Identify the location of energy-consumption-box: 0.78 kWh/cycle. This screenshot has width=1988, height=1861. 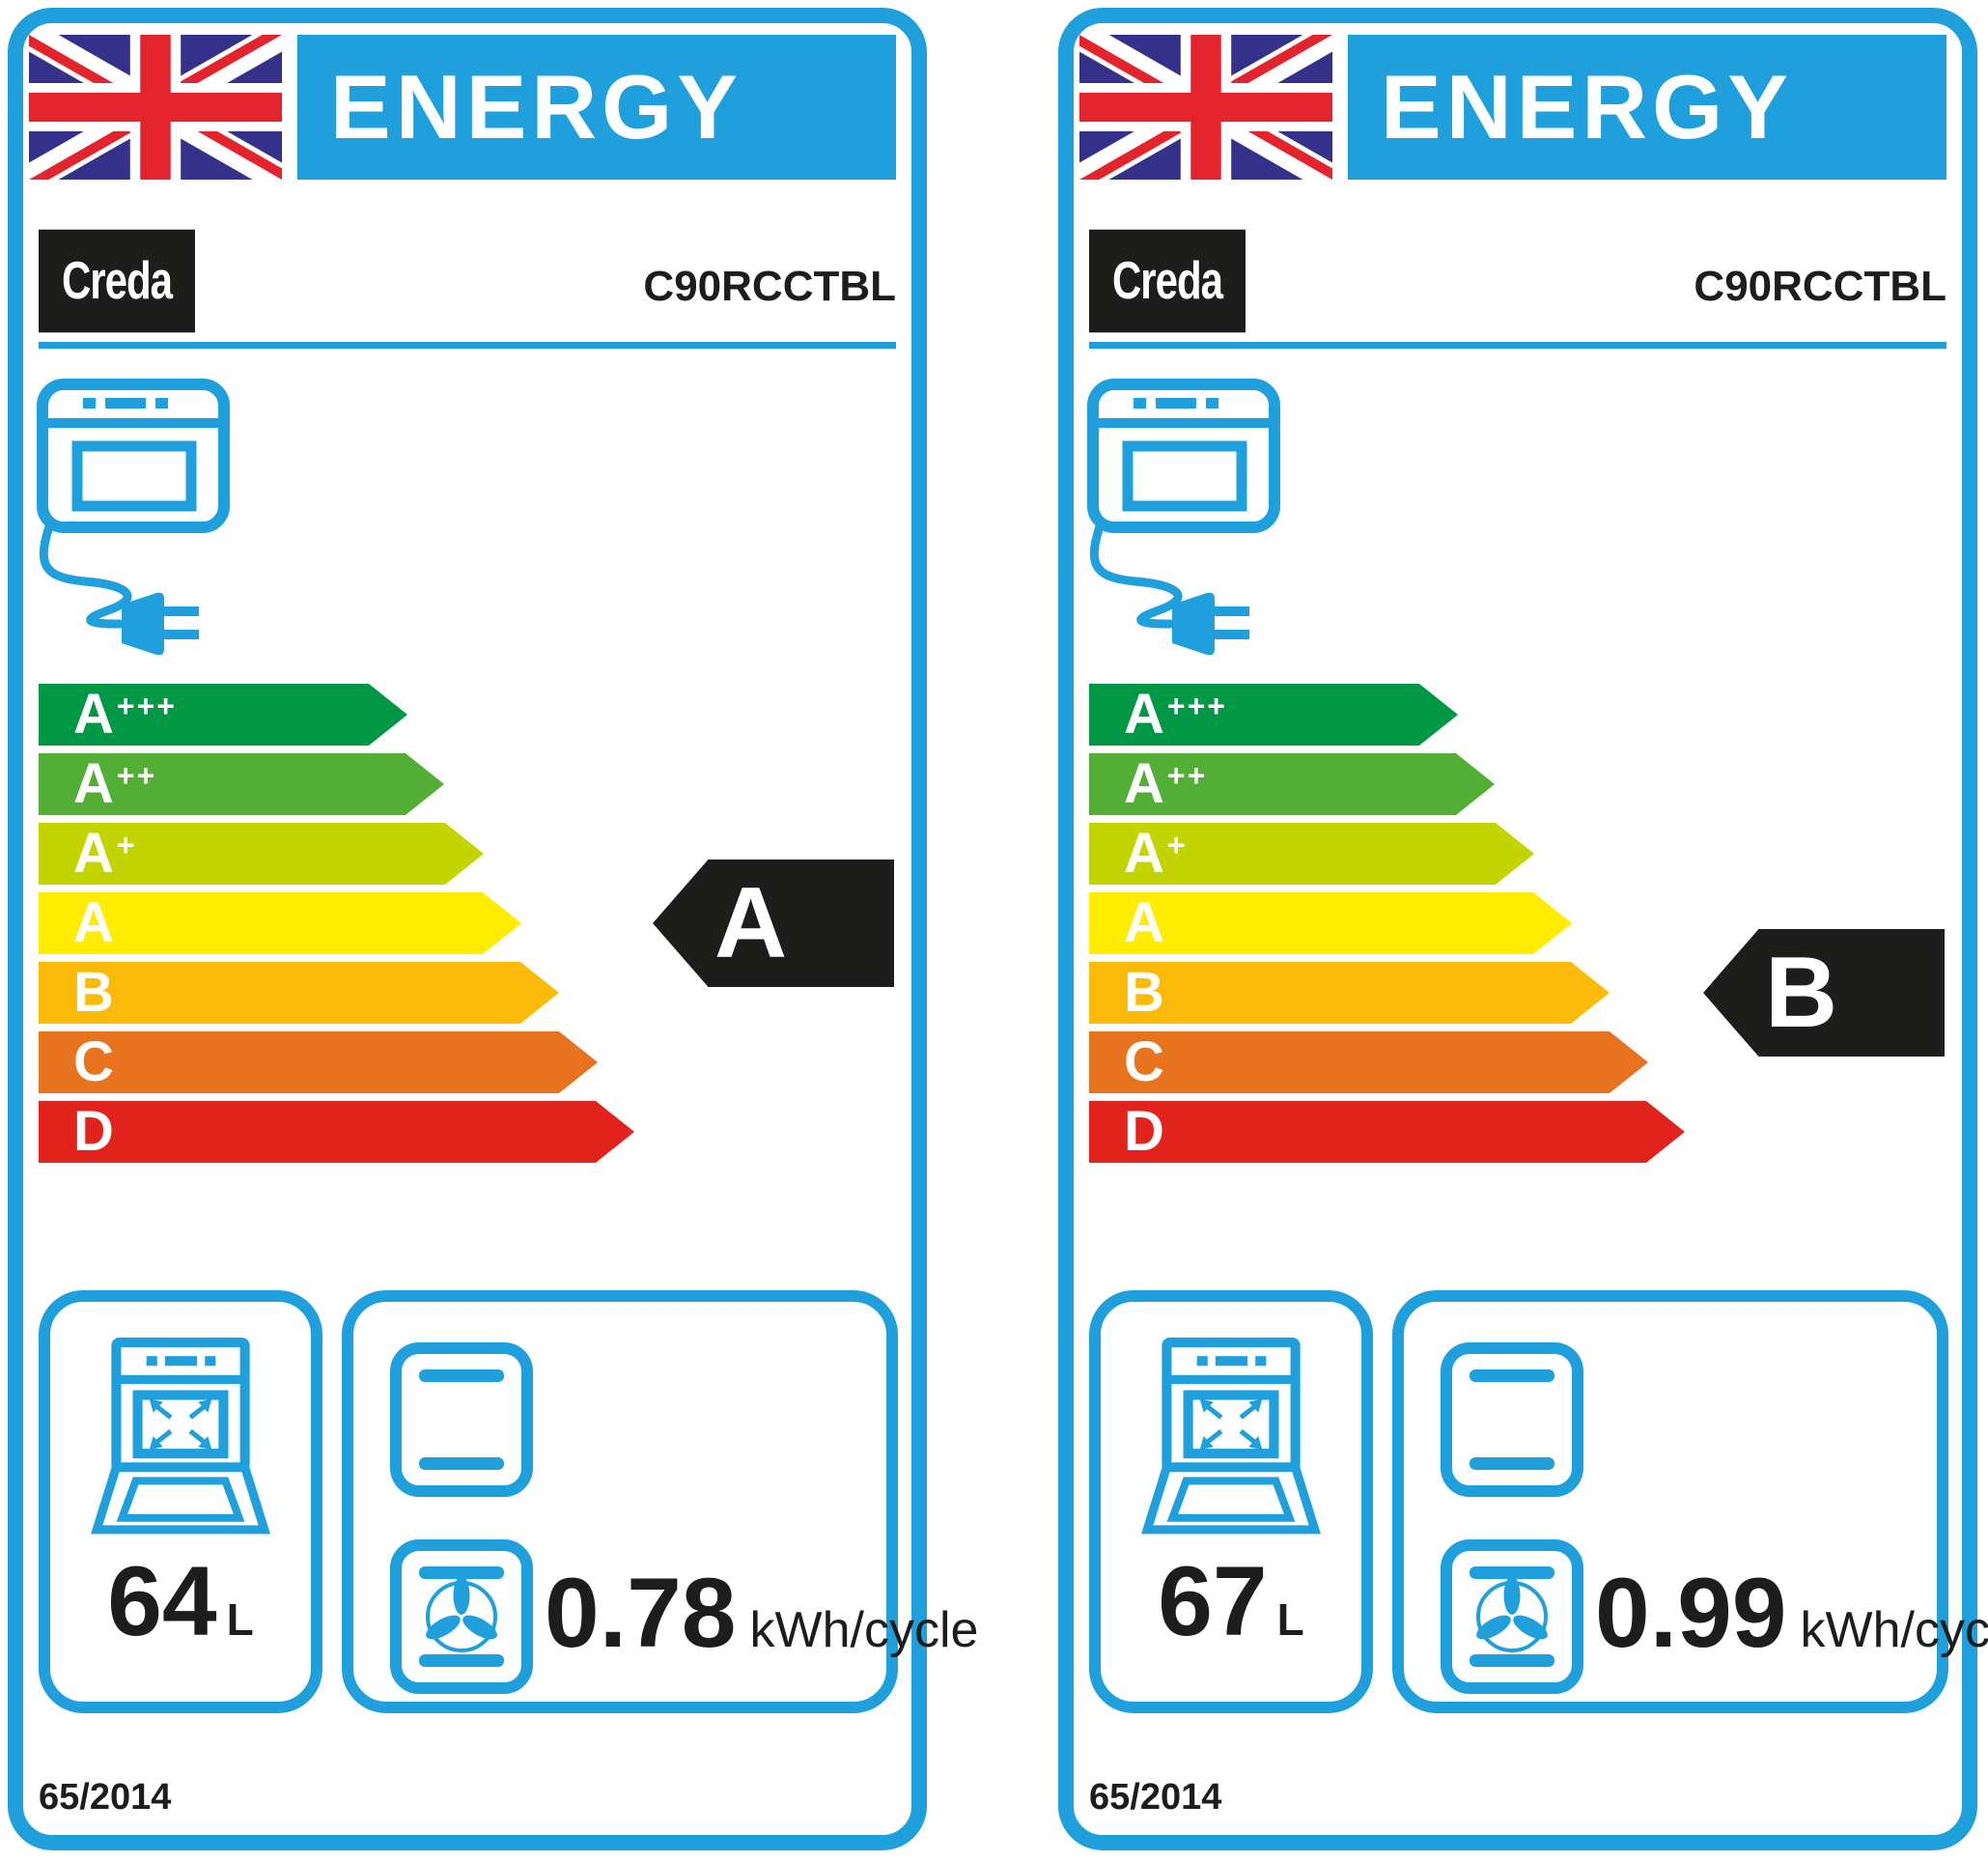
(660, 1501).